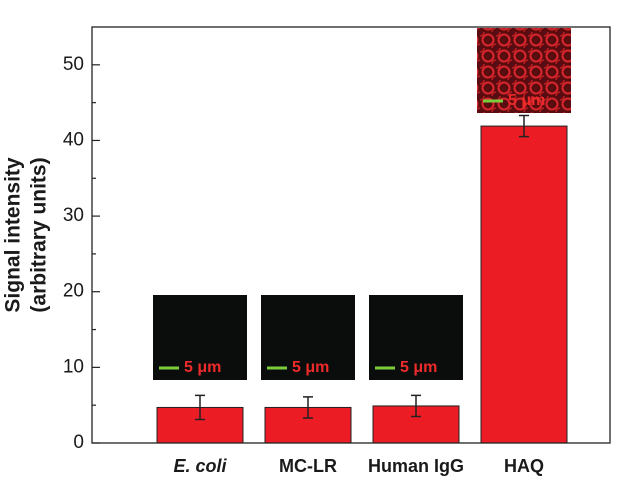 This screenshot has height=478, width=636. Describe the element at coordinates (416, 466) in the screenshot. I see `x-tick-label: Human IgG` at that location.